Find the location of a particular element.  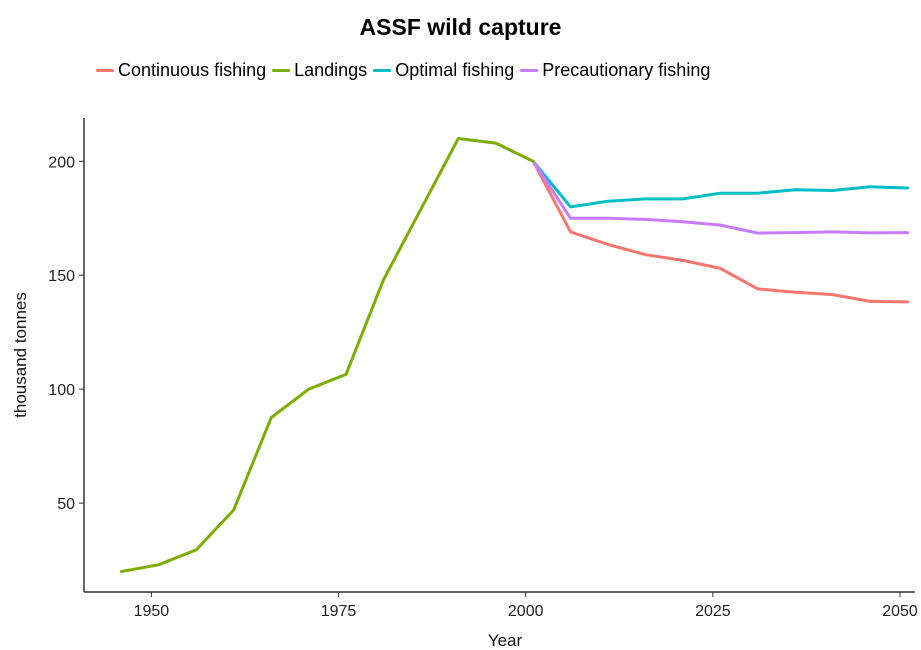

x-axis-title: Year is located at coordinates (505, 640).